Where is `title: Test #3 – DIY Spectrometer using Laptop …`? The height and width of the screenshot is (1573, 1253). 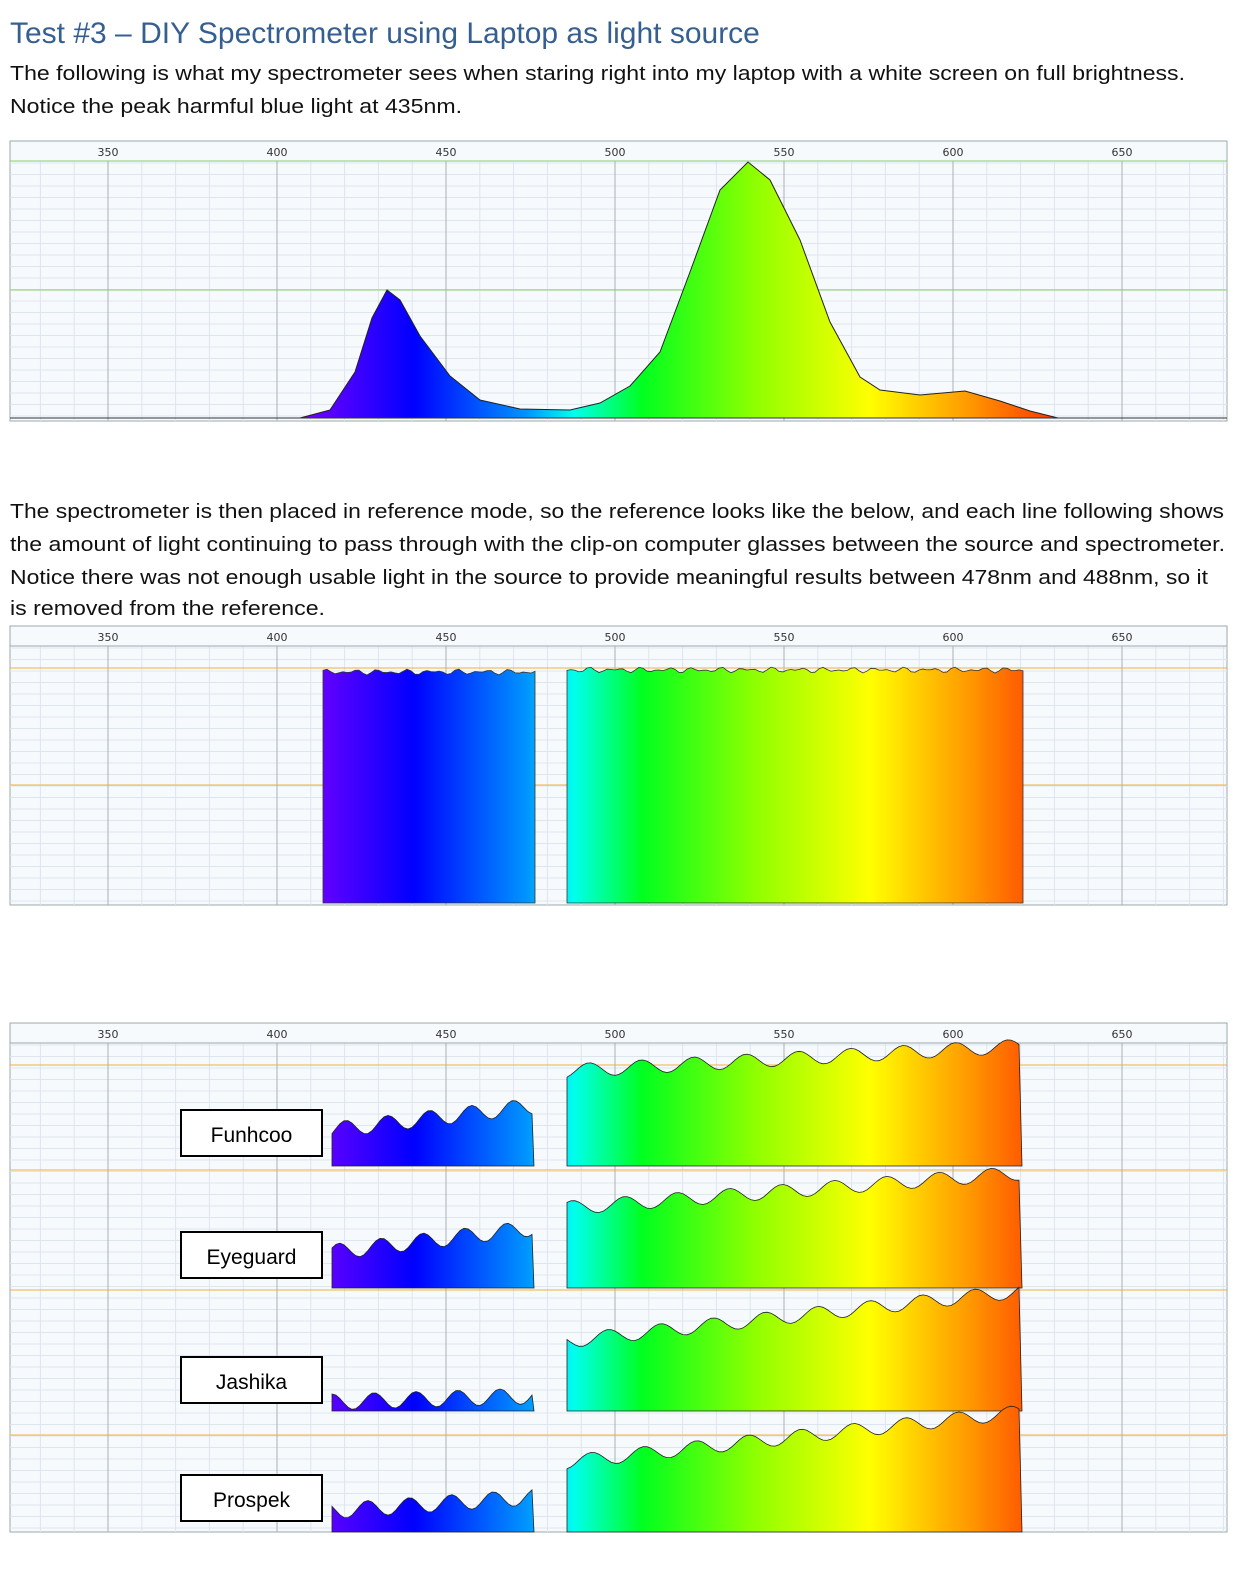
title: Test #3 – DIY Spectrometer using Laptop … is located at coordinates (385, 33).